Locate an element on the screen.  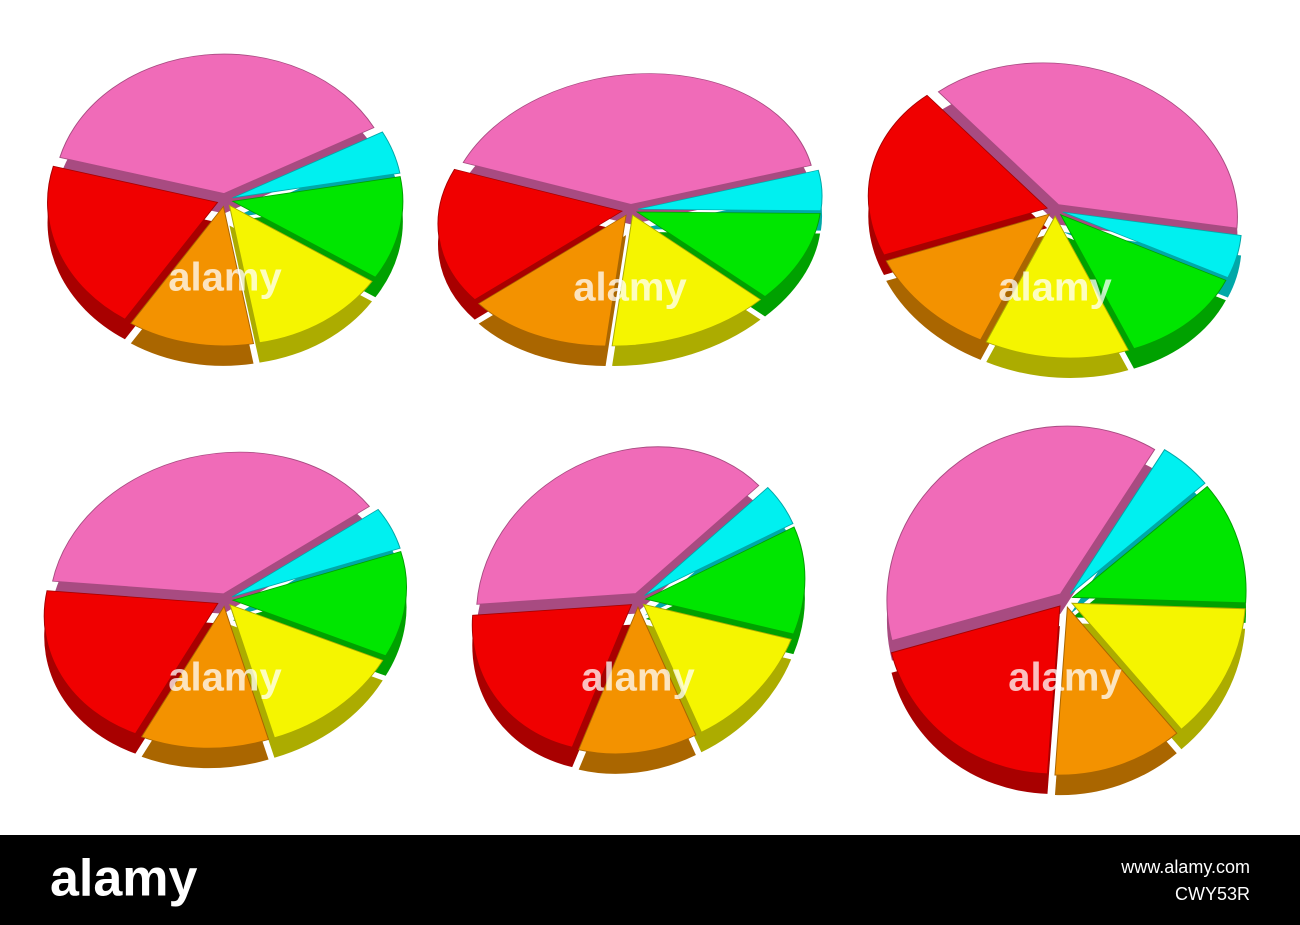
footer-url: www.alamy.com is located at coordinates (1185, 867).